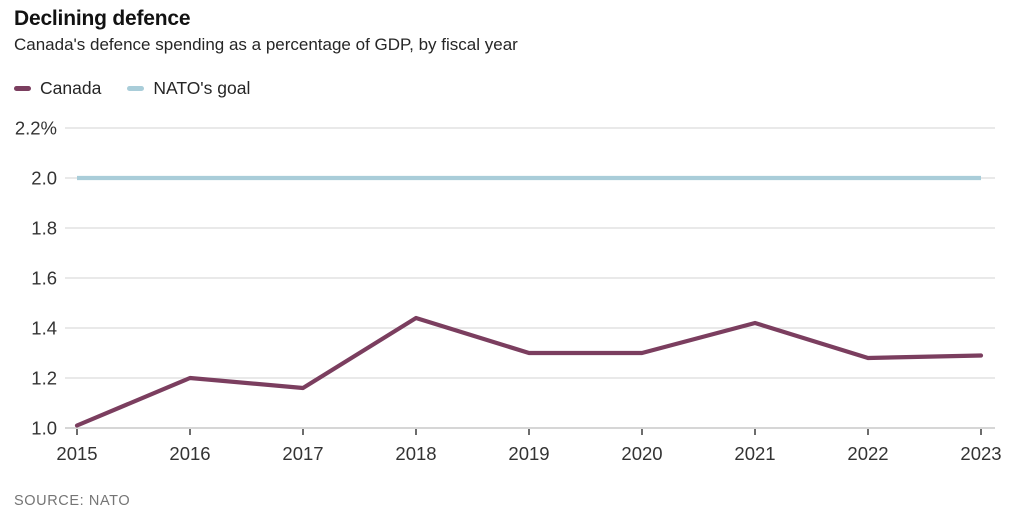 Image resolution: width=1024 pixels, height=522 pixels. Describe the element at coordinates (44, 228) in the screenshot. I see `y-axis-label: 1.8` at that location.